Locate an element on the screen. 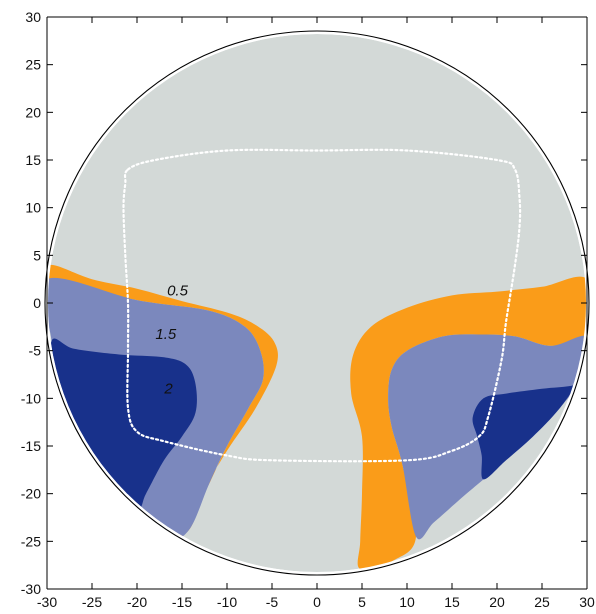  x-tick-label: -10 is located at coordinates (227, 602).